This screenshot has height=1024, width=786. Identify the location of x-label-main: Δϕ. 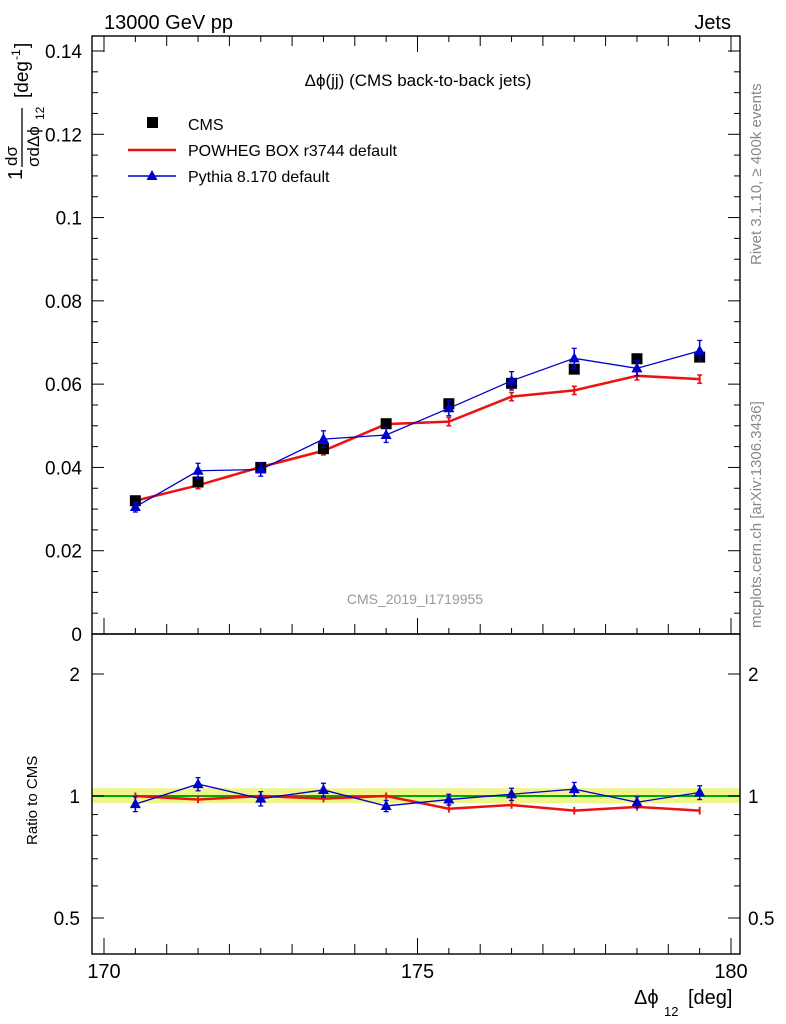
(646, 998).